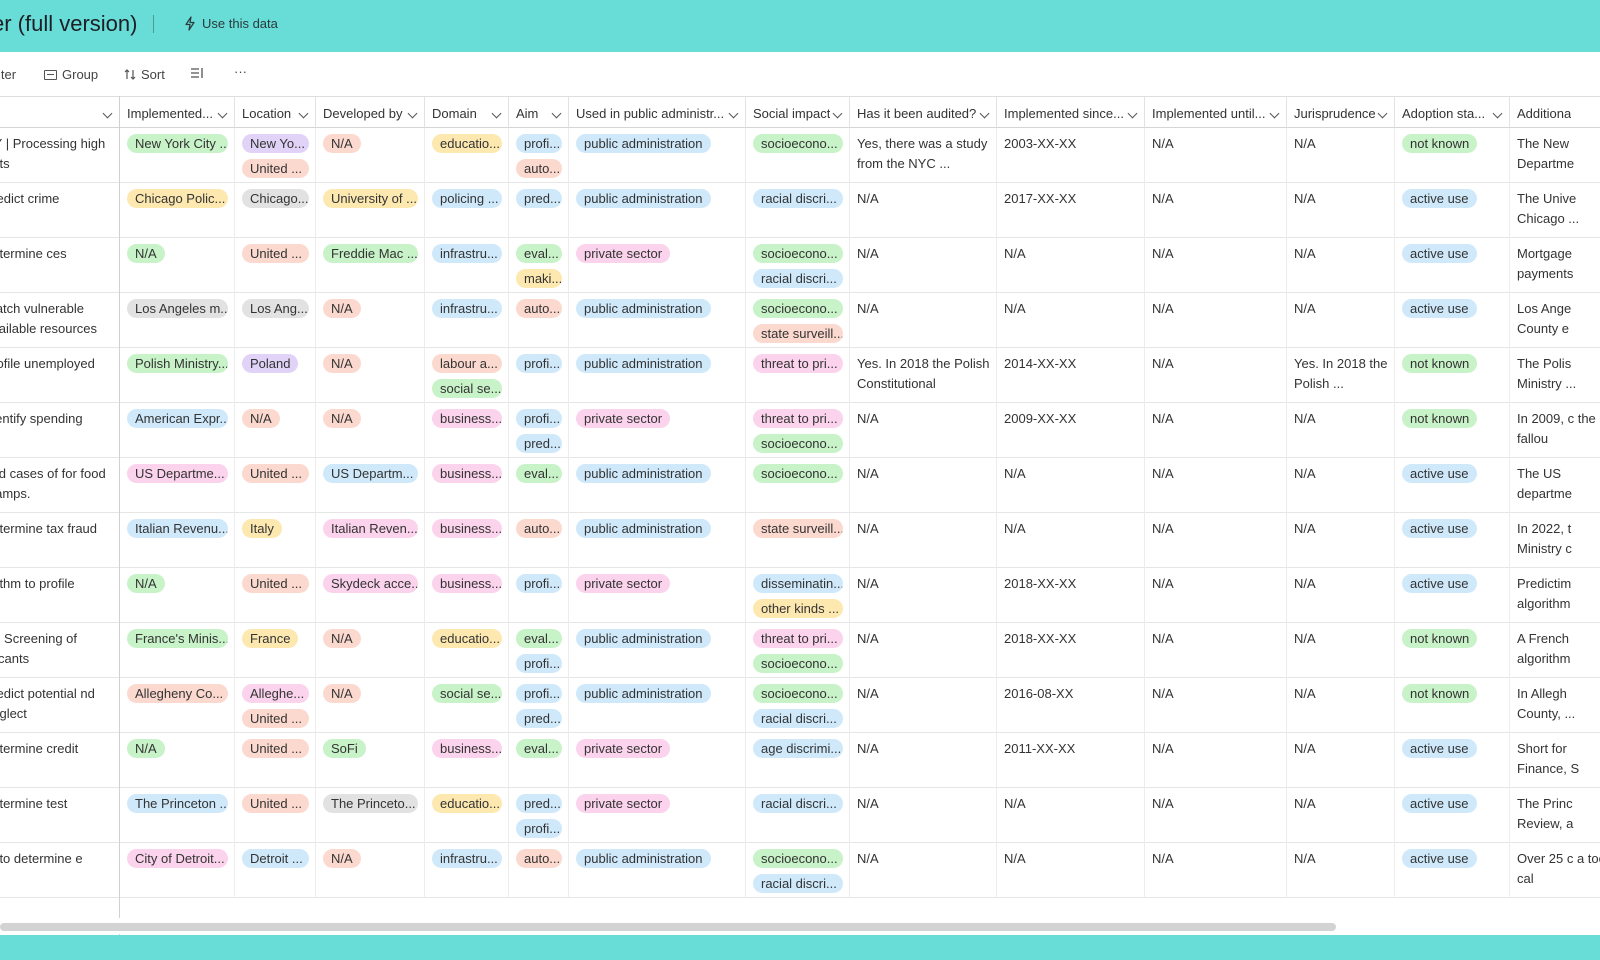 This screenshot has width=1600, height=960. Describe the element at coordinates (1555, 760) in the screenshot. I see `cell-additional-notes: Short for Finance, S` at that location.